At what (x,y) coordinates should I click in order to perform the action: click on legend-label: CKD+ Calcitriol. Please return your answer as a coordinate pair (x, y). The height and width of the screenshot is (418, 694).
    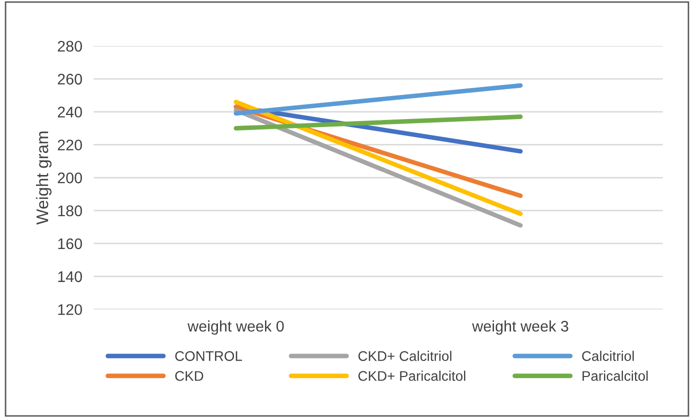
    Looking at the image, I should click on (405, 355).